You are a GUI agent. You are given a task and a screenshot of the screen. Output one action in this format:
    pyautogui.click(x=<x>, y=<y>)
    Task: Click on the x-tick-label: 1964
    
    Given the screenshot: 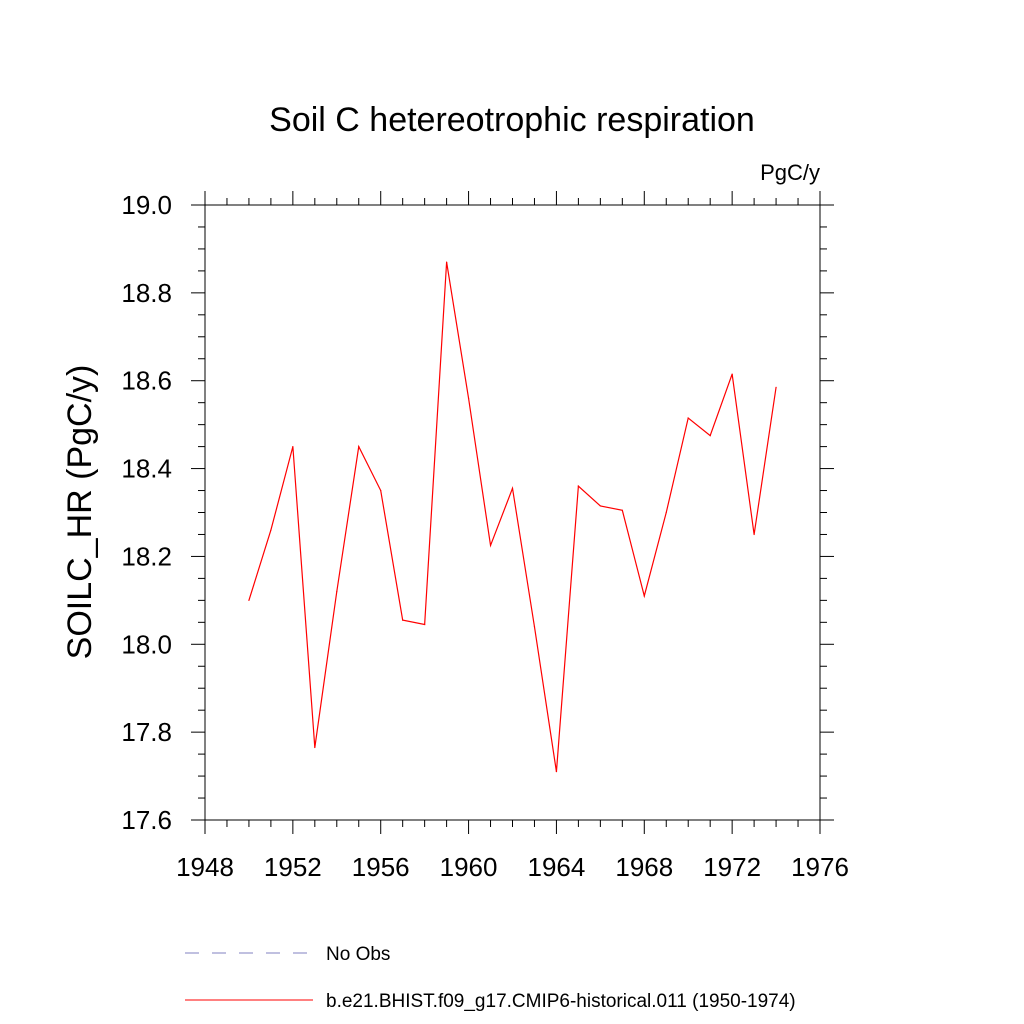 What is the action you would take?
    pyautogui.click(x=557, y=867)
    